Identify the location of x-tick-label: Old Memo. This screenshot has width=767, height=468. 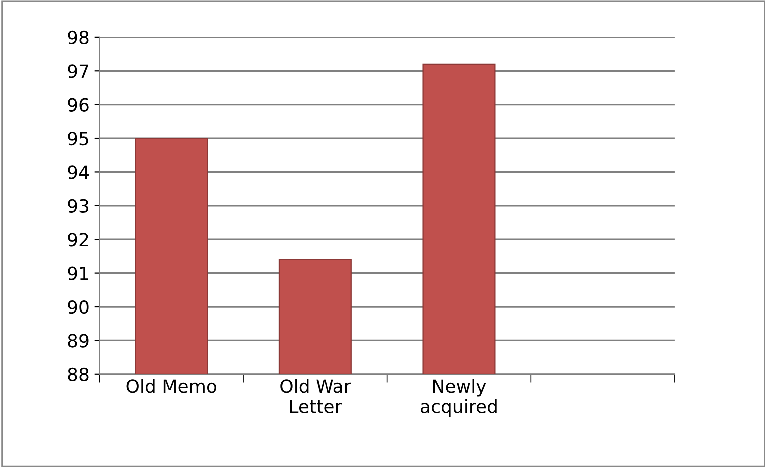
(171, 386).